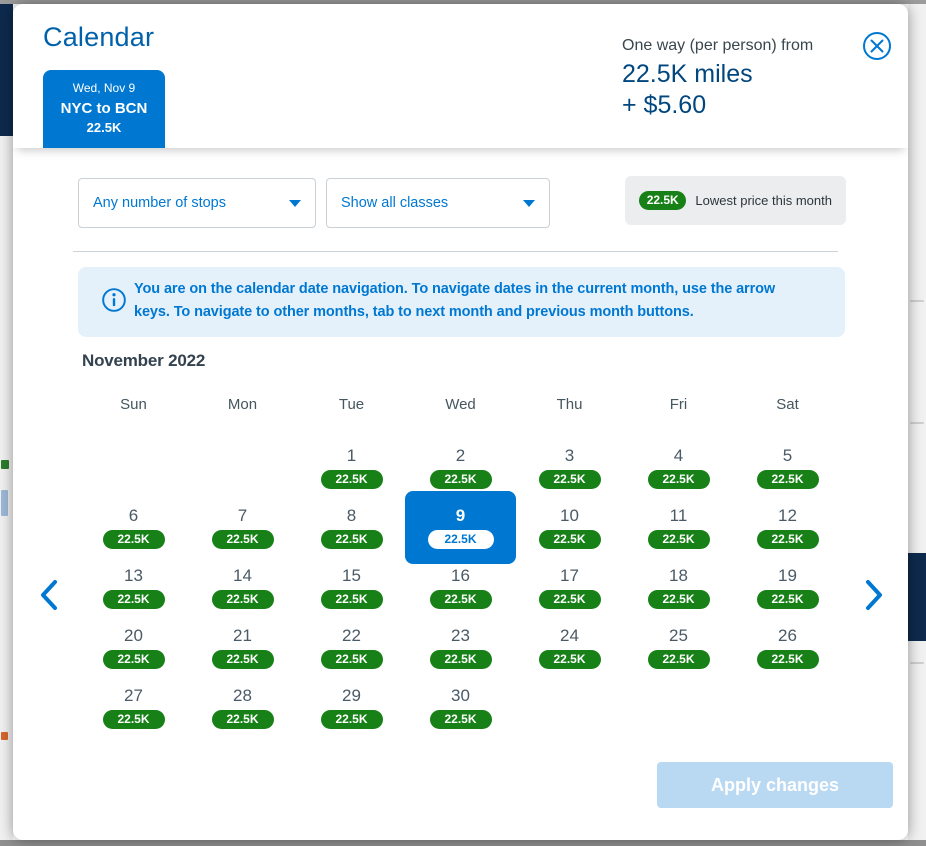  I want to click on calendar-day: 14 22.5K, so click(242, 590).